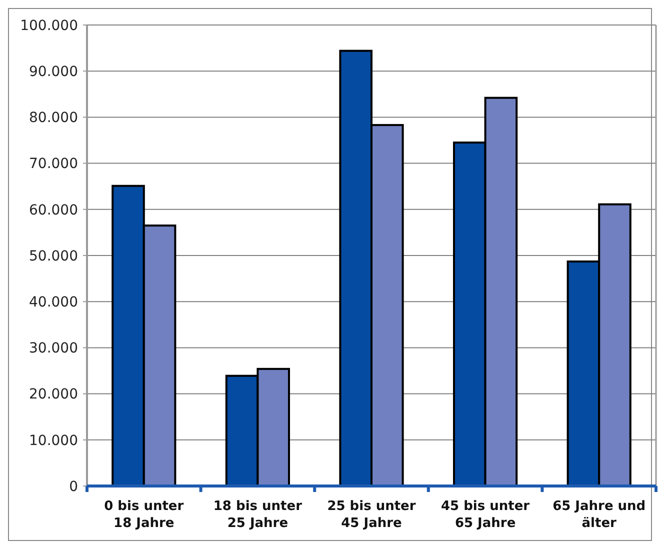 The width and height of the screenshot is (661, 551). I want to click on y-tick-label: 70.000, so click(53, 164).